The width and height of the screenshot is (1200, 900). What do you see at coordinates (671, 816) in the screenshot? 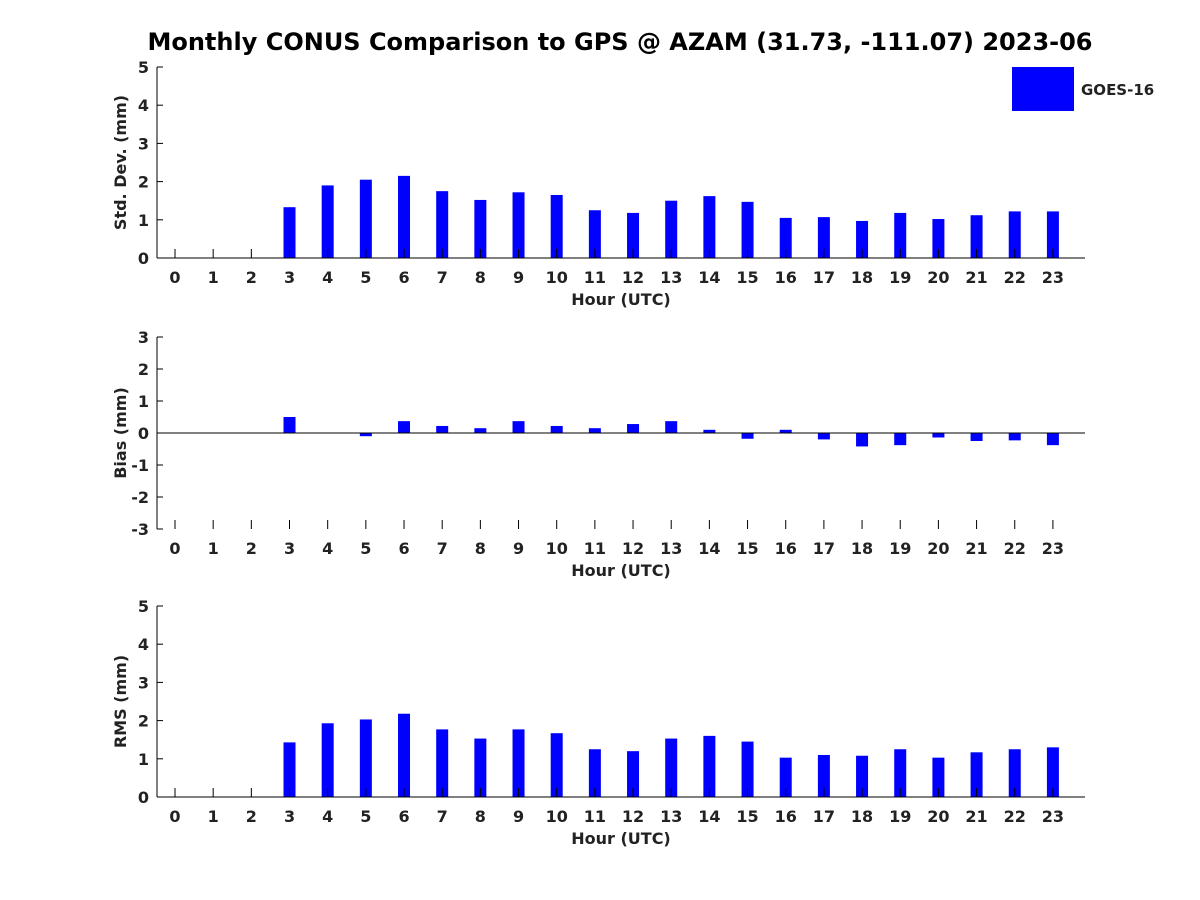
I see `x-tick-label: 13` at bounding box center [671, 816].